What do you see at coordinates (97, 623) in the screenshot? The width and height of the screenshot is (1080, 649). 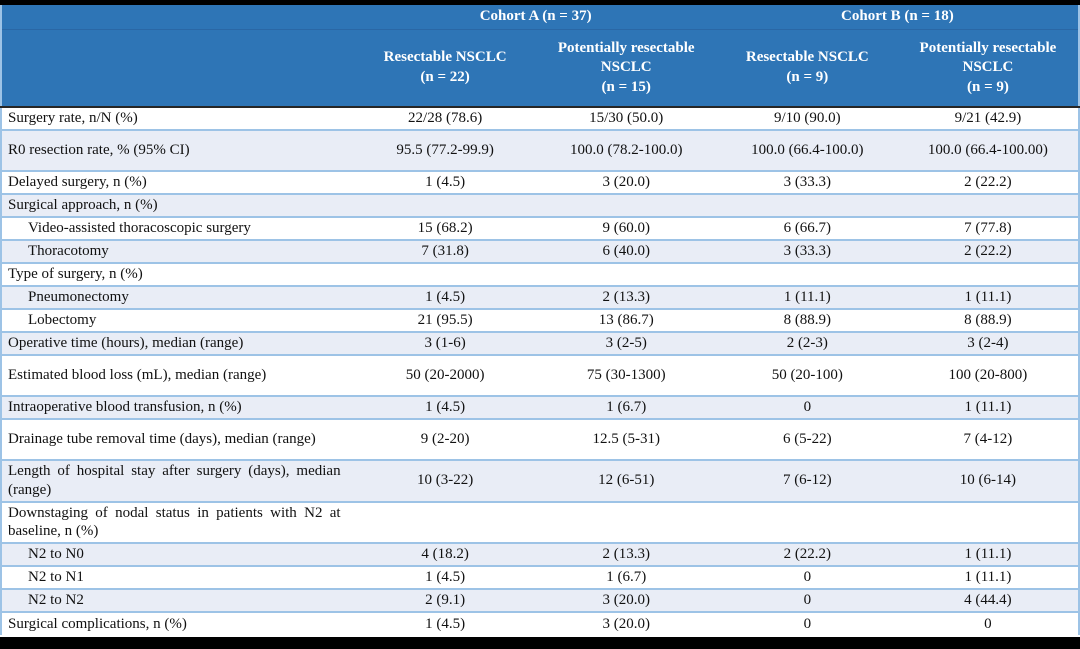 I see `row-label: Surgical complications, n (%)` at bounding box center [97, 623].